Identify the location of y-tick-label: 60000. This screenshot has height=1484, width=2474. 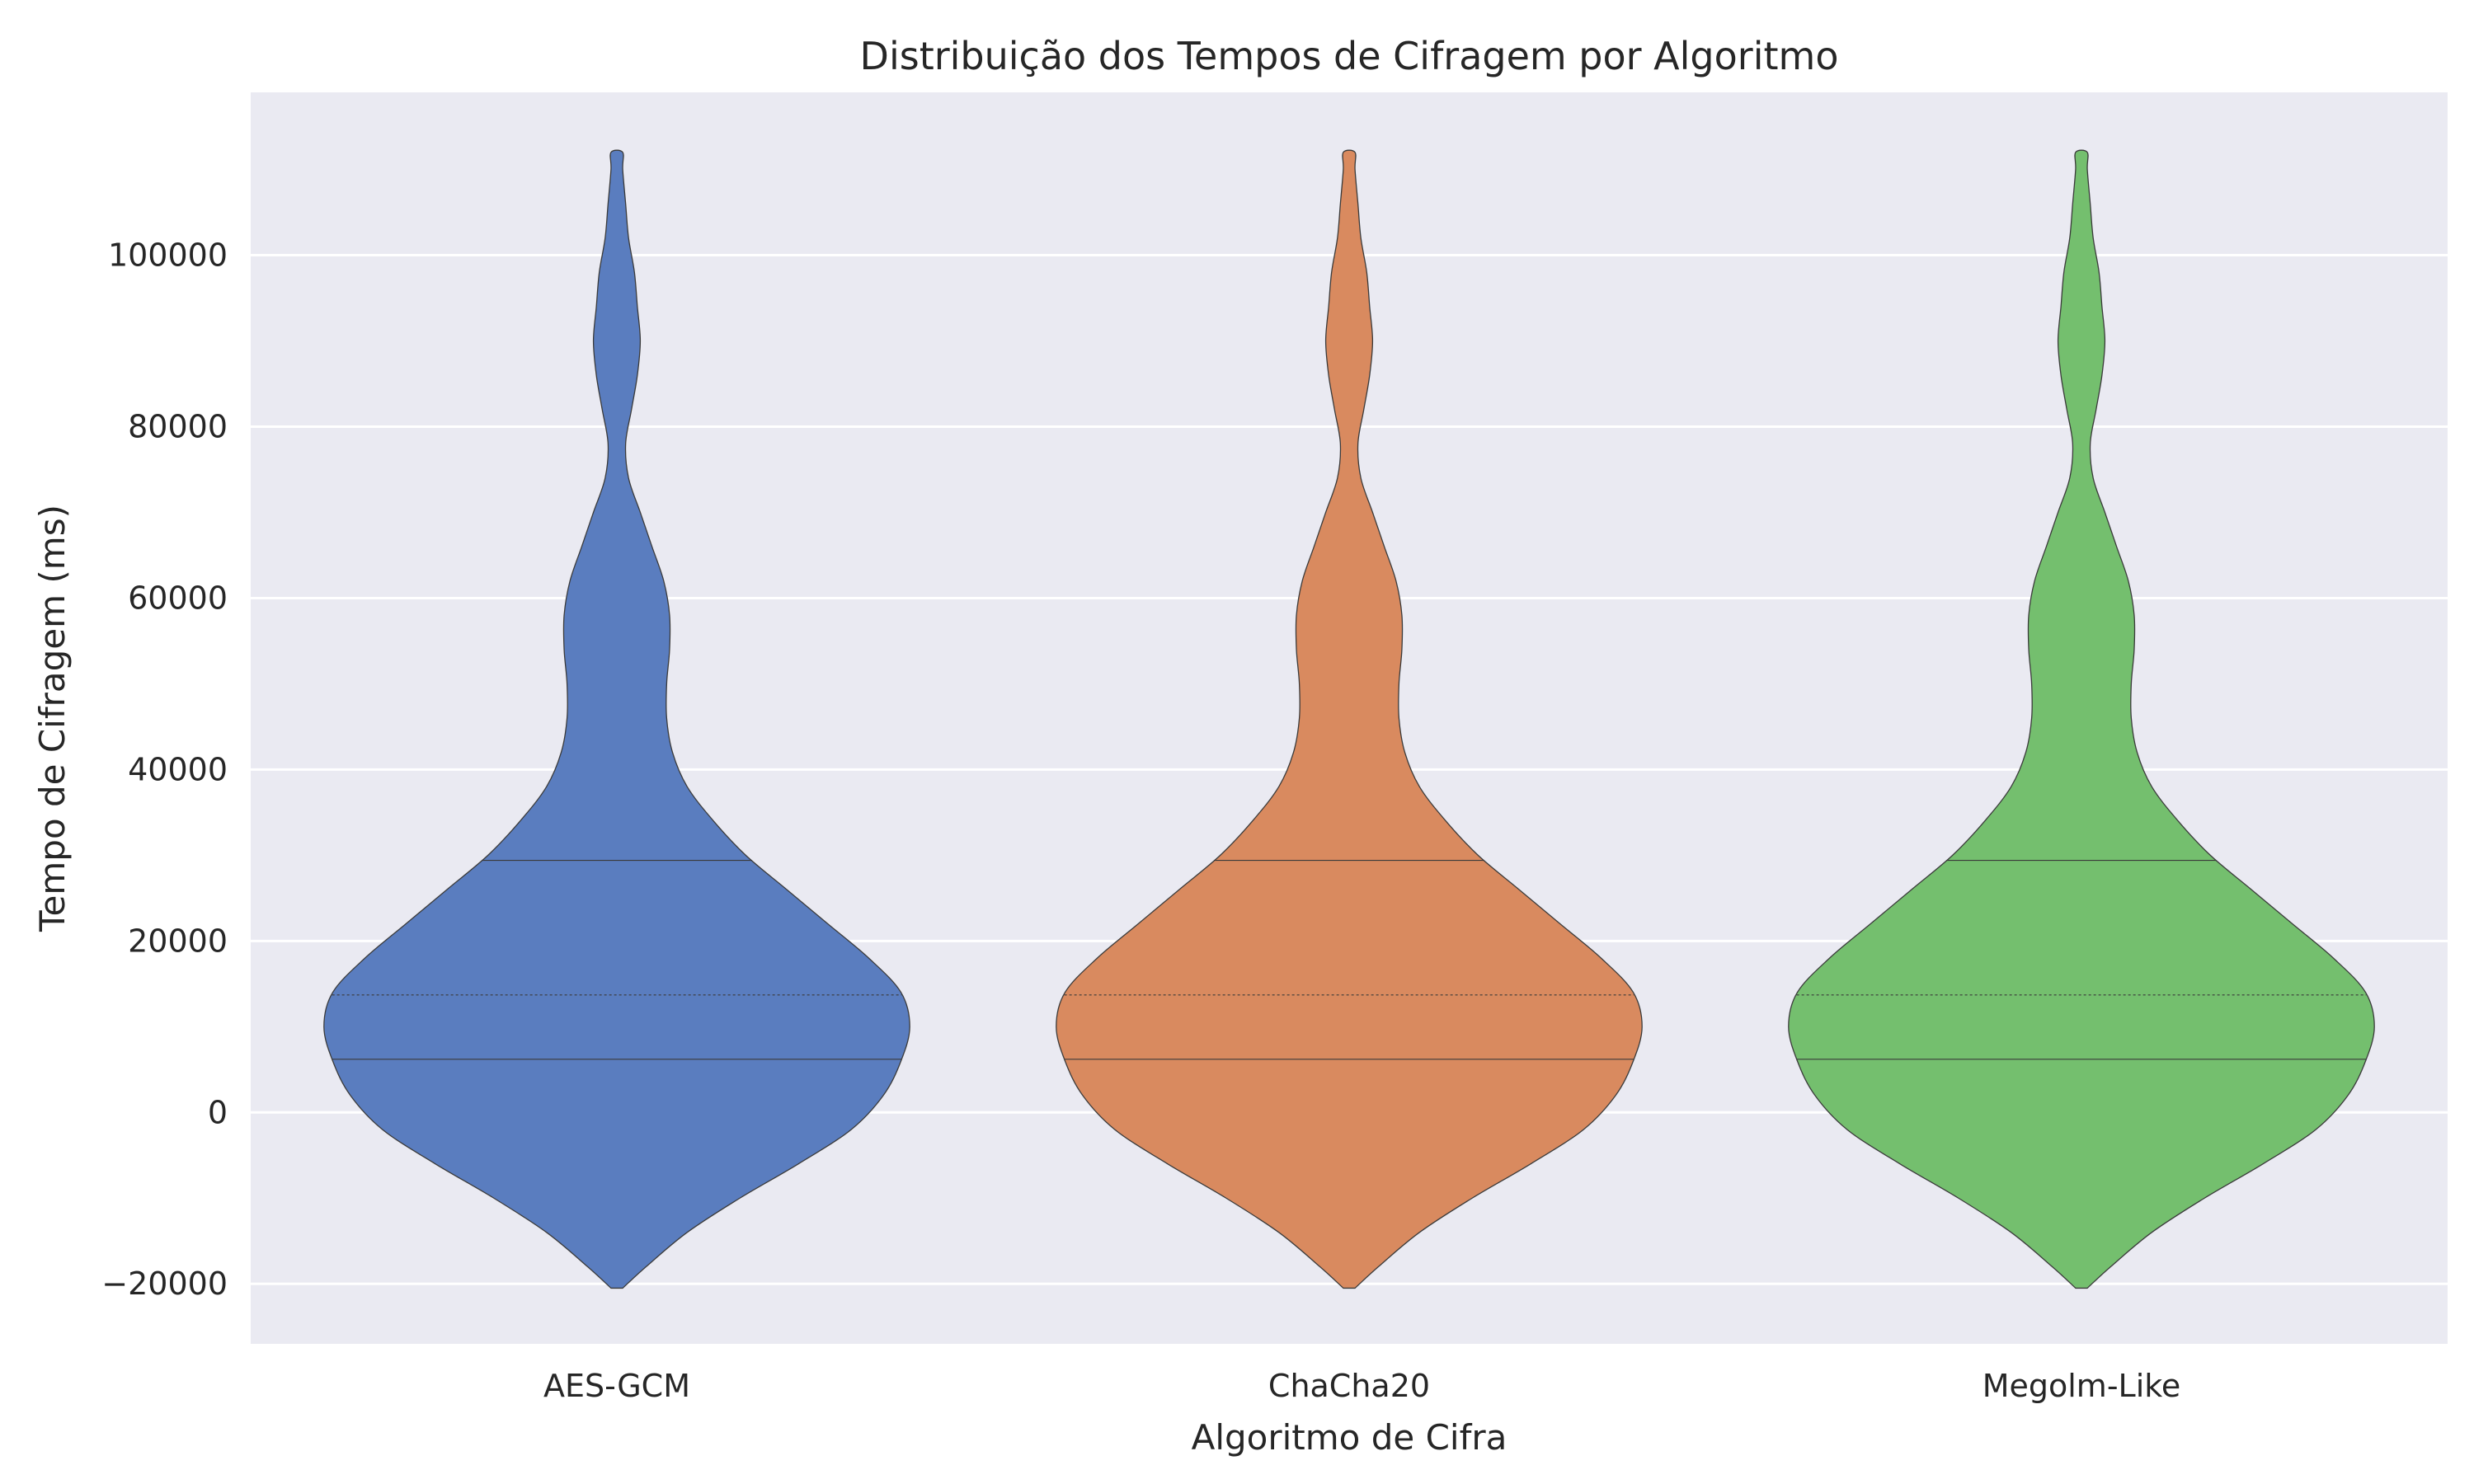
(178, 598).